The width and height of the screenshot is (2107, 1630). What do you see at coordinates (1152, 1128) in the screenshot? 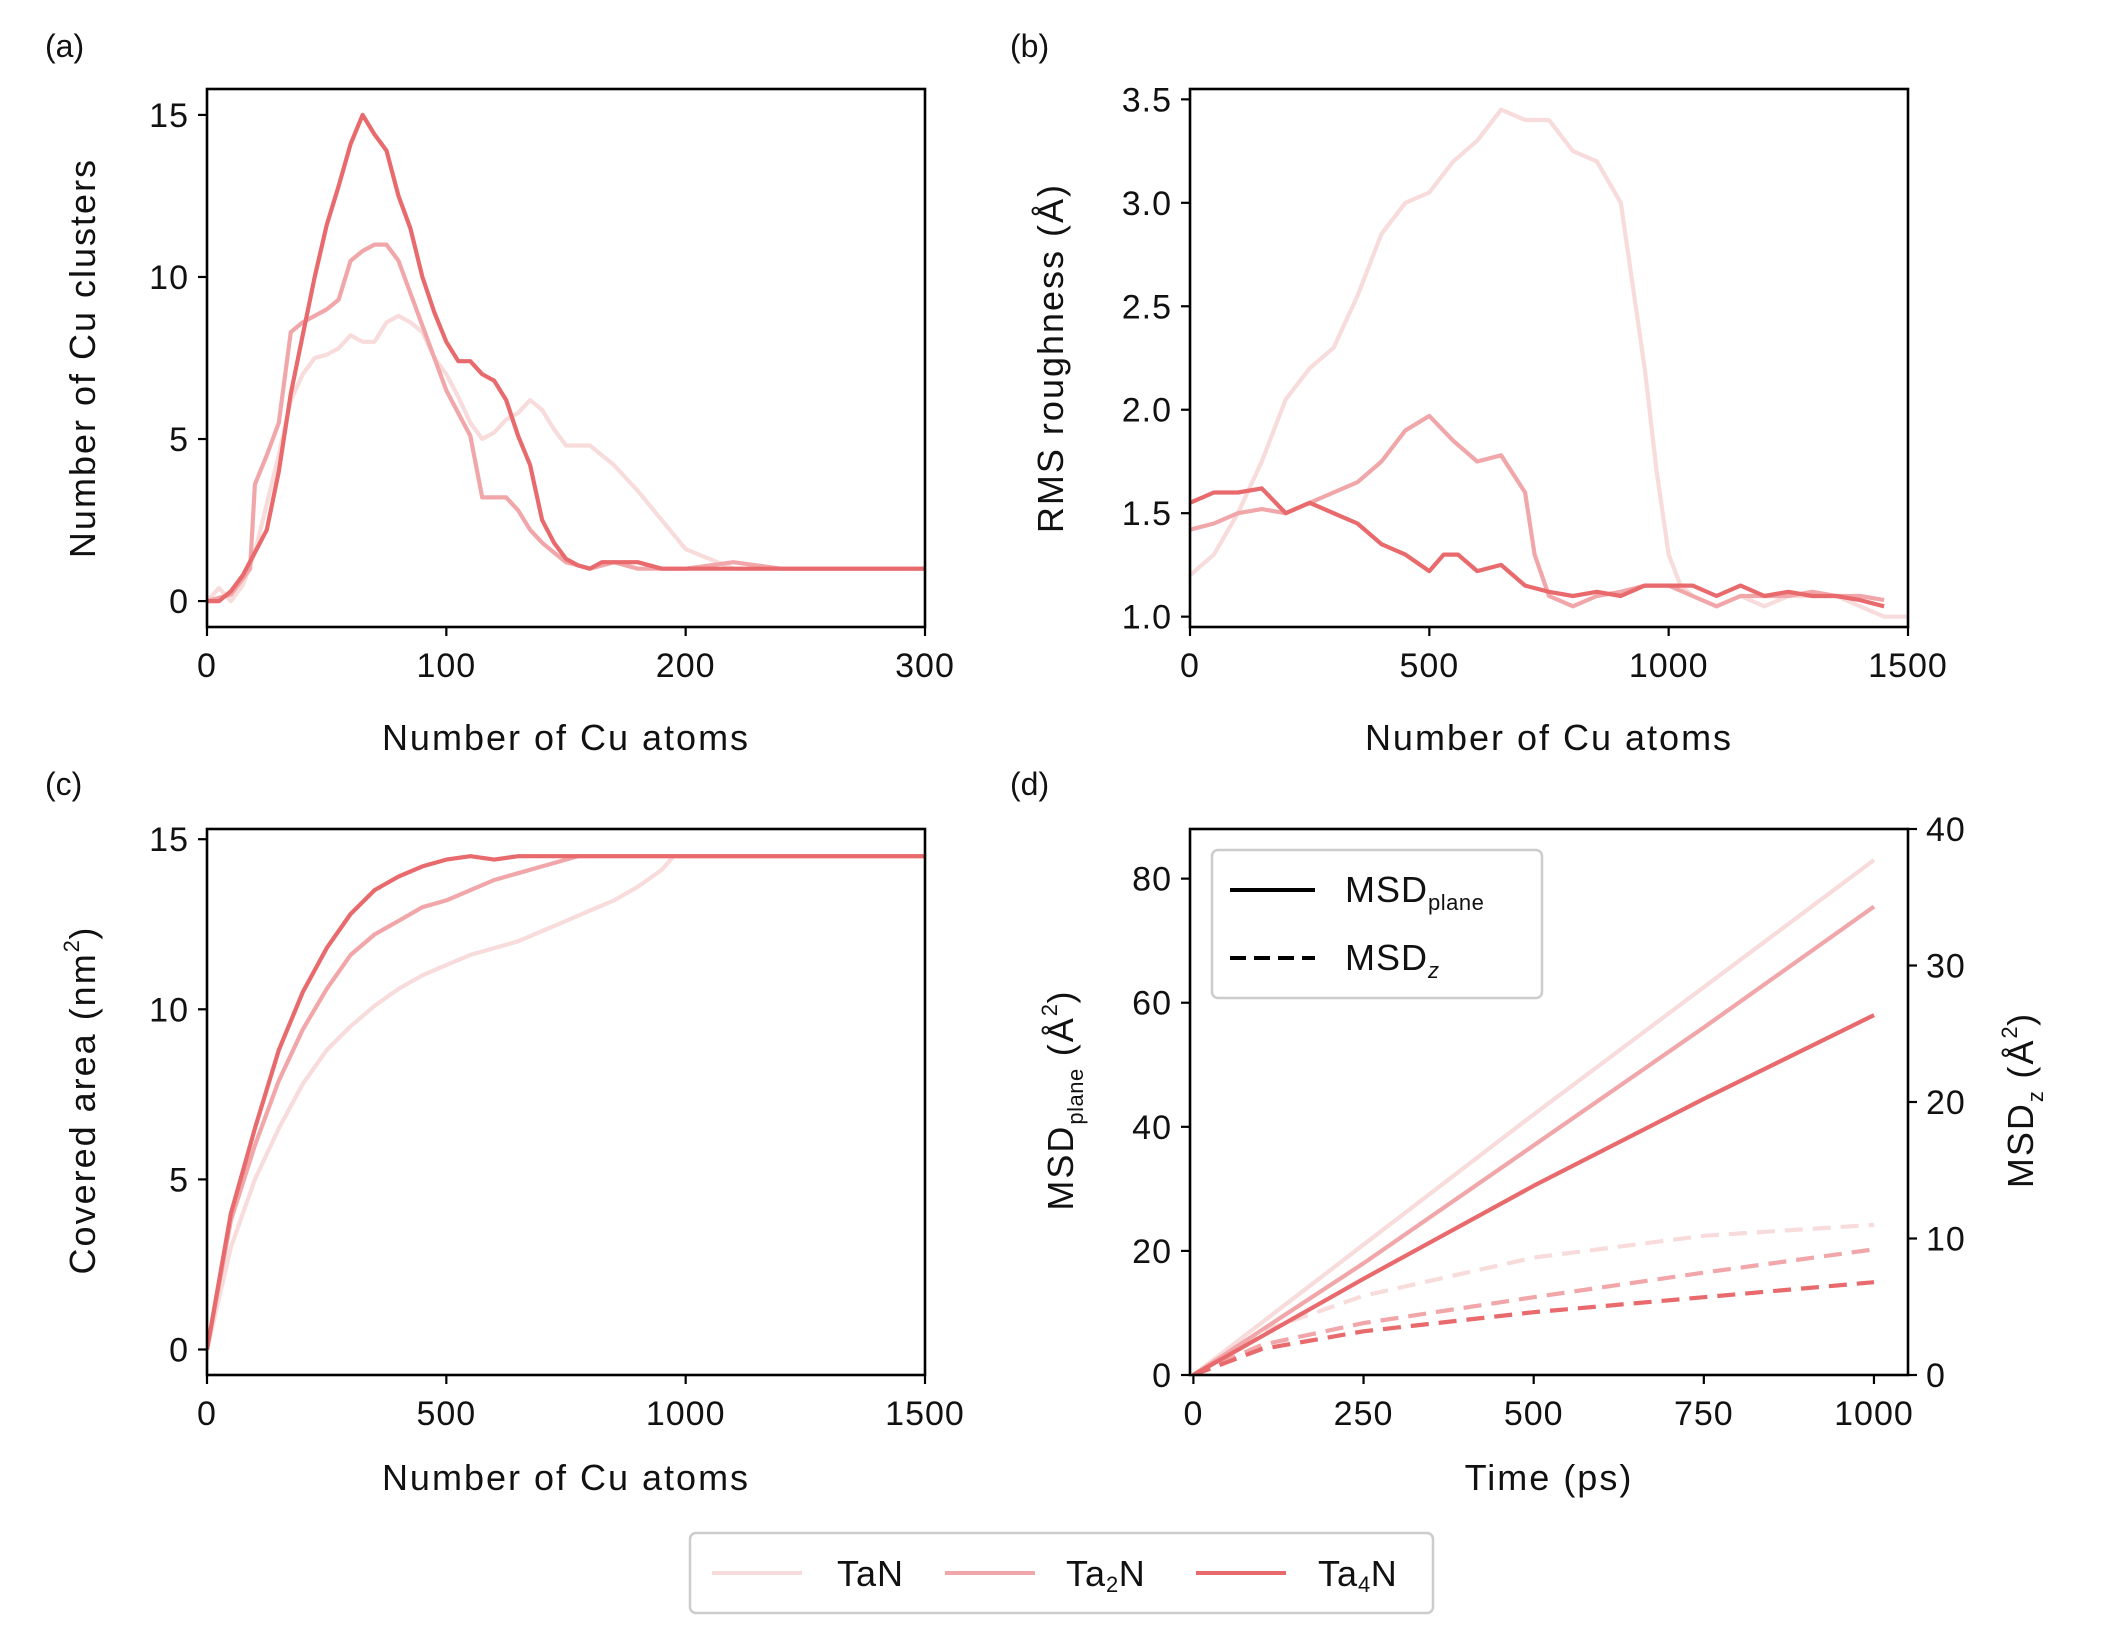
I see `panel-d-ytick-label-40: 40` at bounding box center [1152, 1128].